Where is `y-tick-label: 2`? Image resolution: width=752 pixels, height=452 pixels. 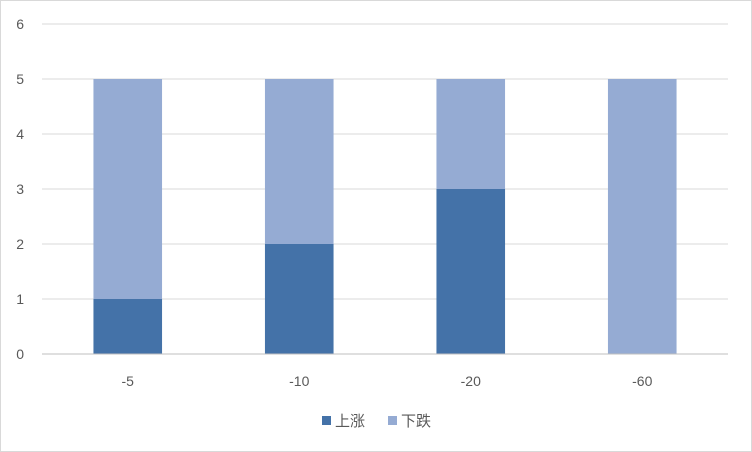
y-tick-label: 2 is located at coordinates (20, 244).